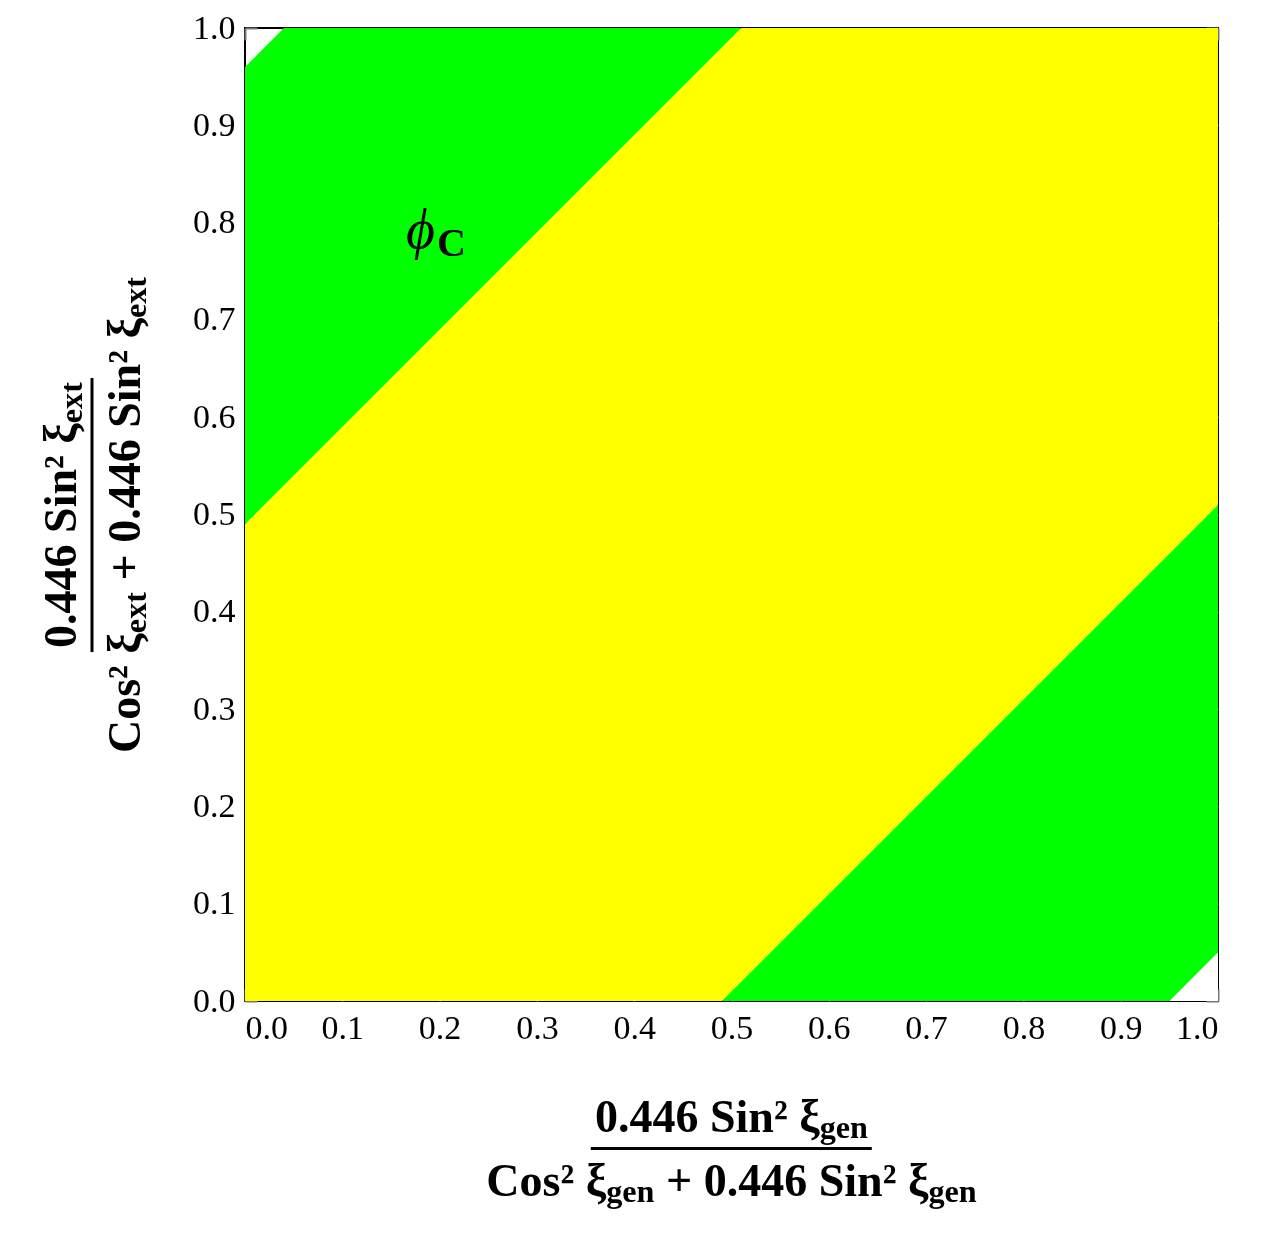 The height and width of the screenshot is (1244, 1261). Describe the element at coordinates (214, 708) in the screenshot. I see `y-tick-label: 0.3` at that location.